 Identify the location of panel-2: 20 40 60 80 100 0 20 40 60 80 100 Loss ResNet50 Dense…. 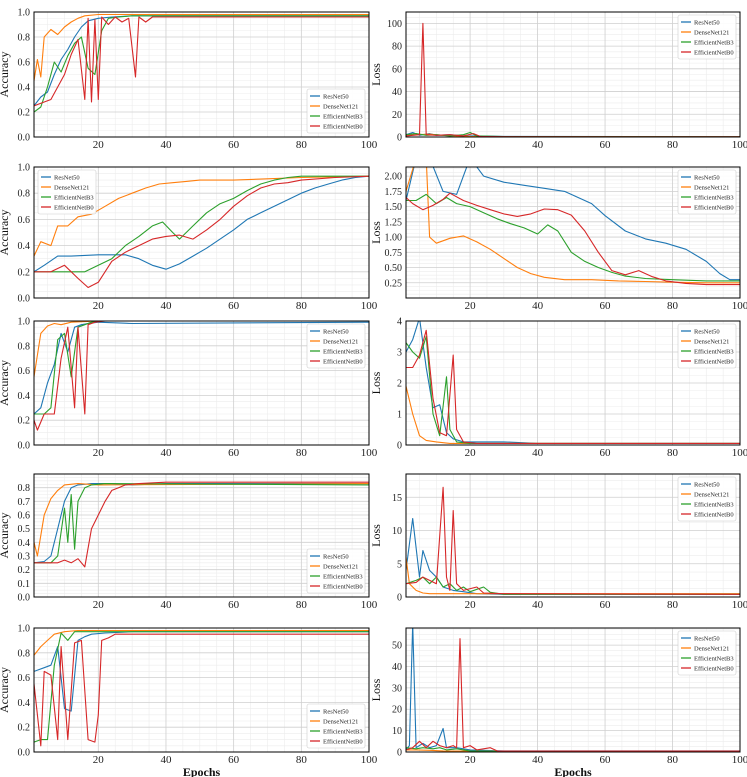
(558, 81).